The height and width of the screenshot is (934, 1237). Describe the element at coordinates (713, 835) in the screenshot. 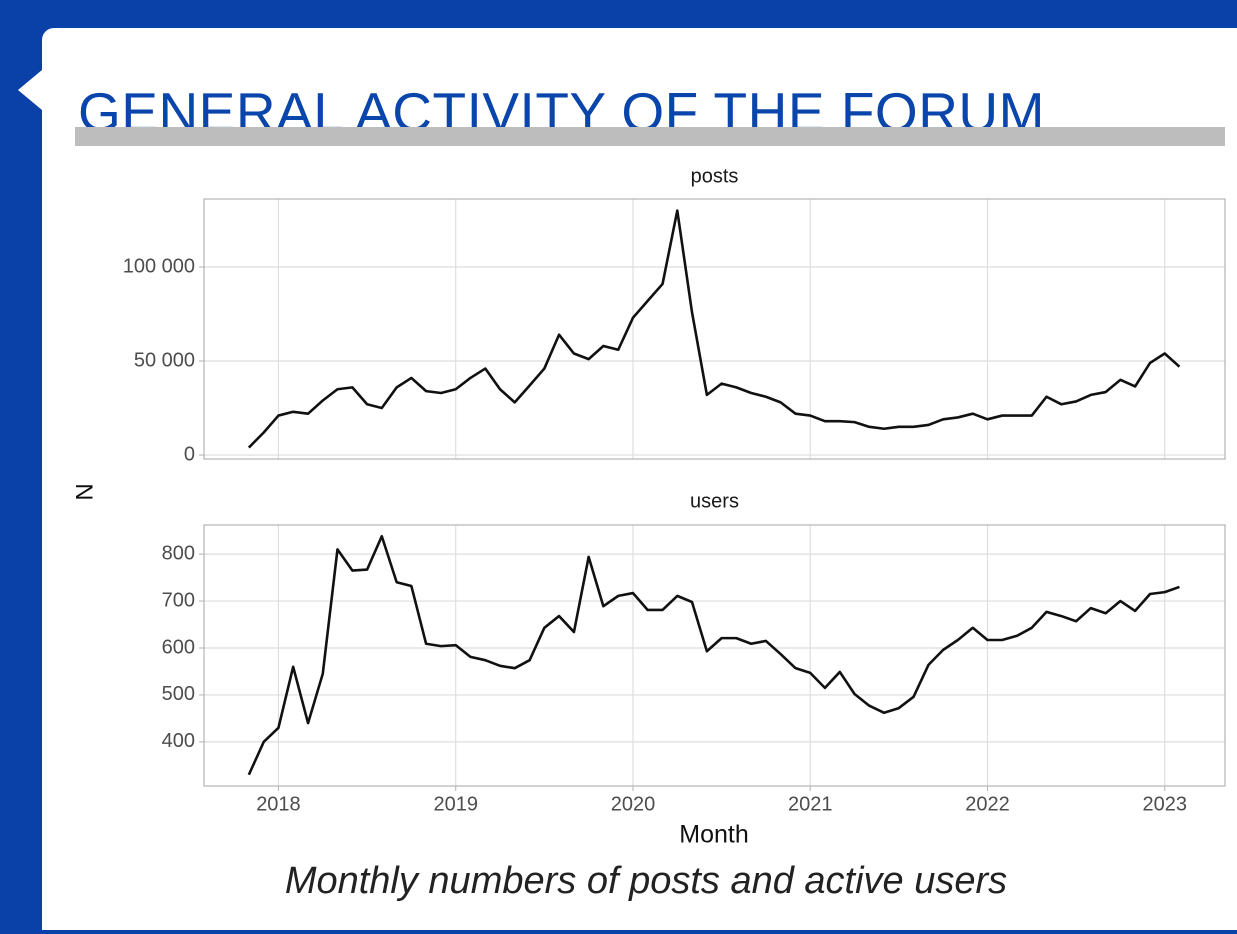

I see `x-axis-label: Month` at that location.